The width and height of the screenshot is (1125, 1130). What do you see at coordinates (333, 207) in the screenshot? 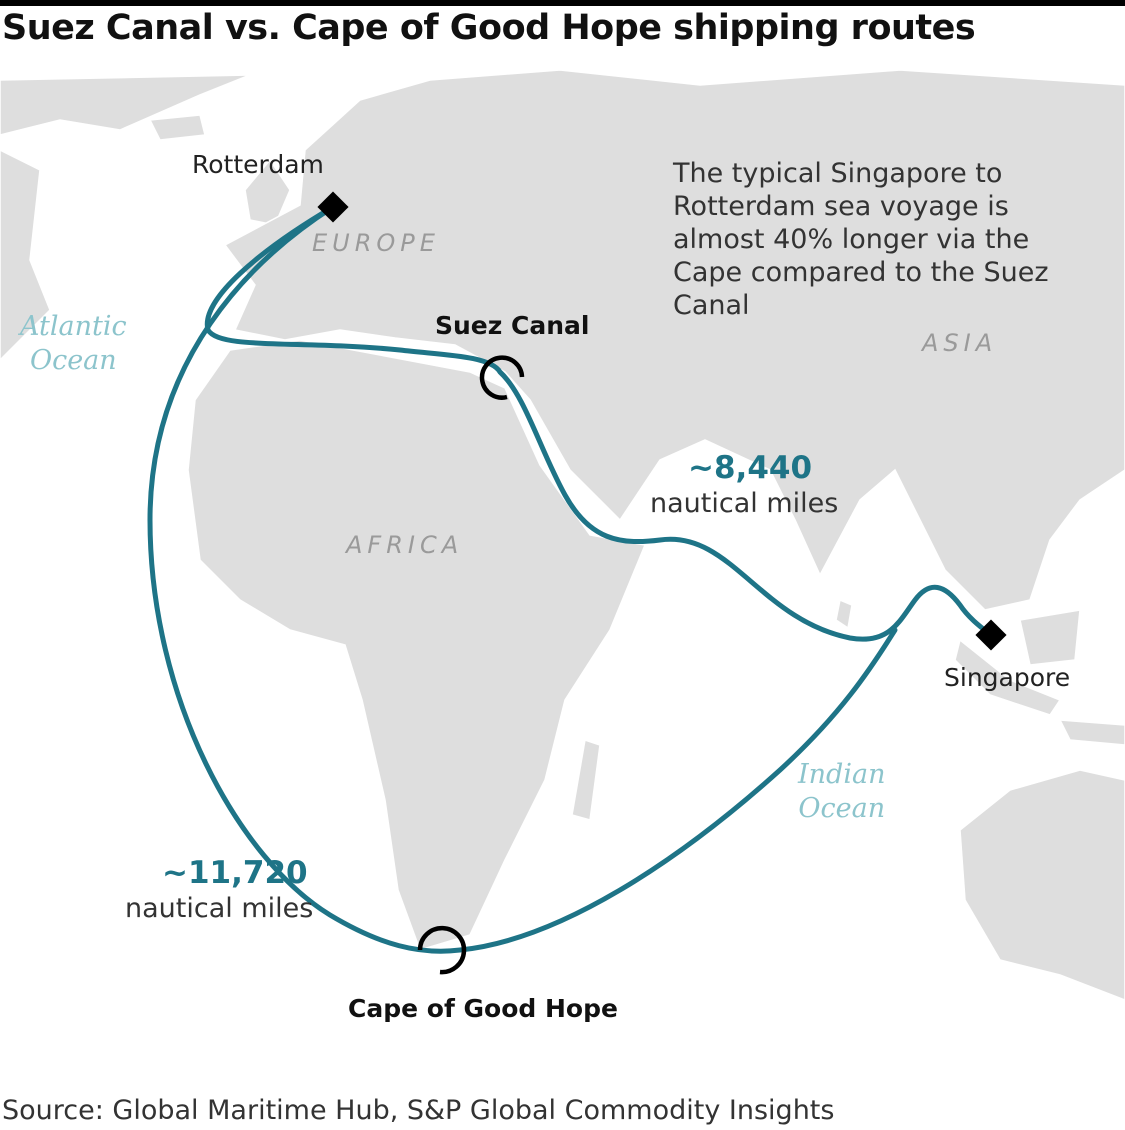
I see `rotterdam-diamond-icon` at bounding box center [333, 207].